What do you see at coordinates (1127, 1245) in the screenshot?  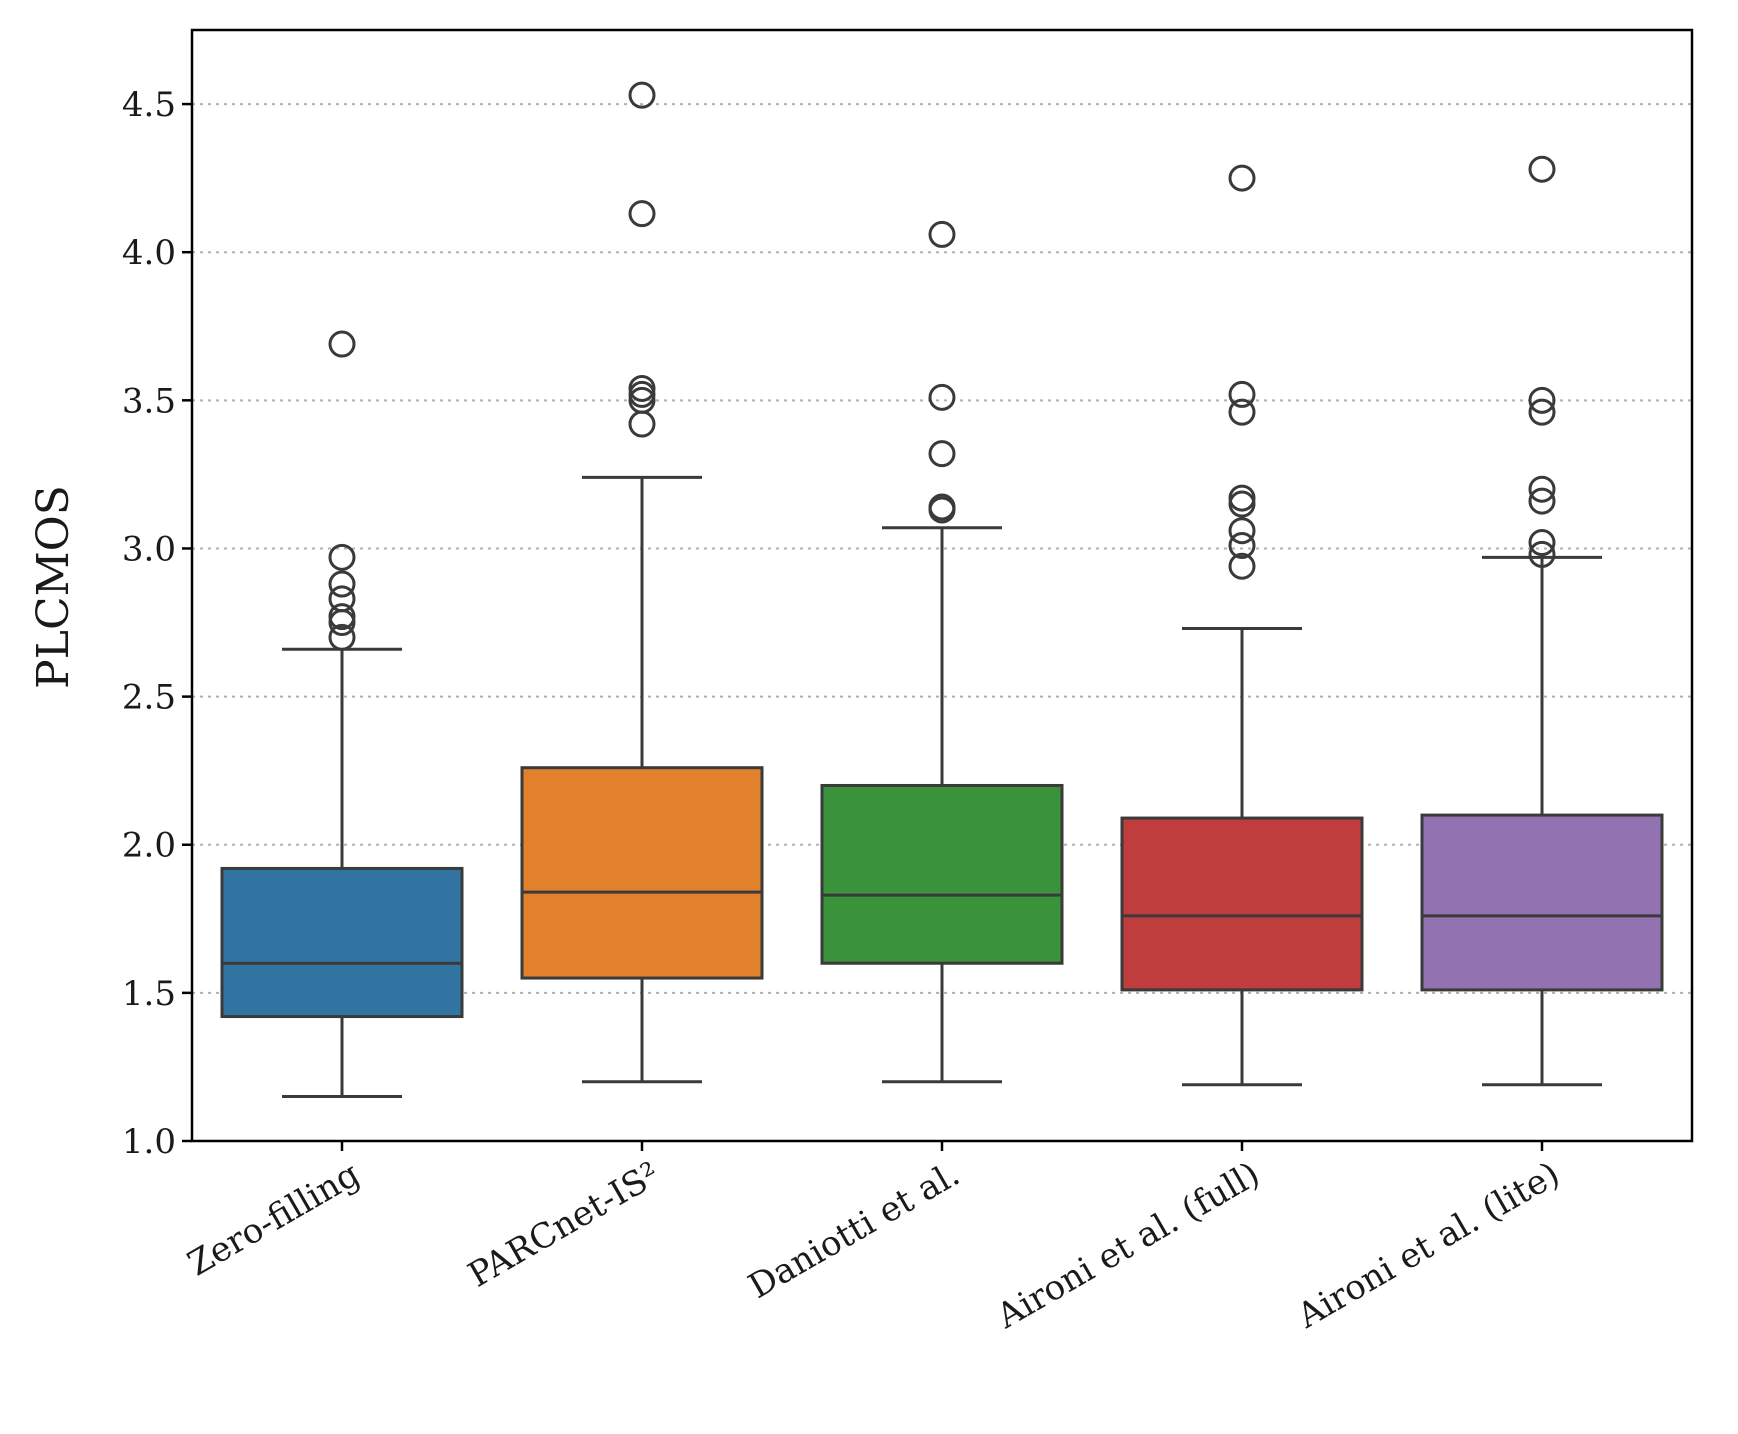 I see `x-tick-label: Aironi et al. (full)` at bounding box center [1127, 1245].